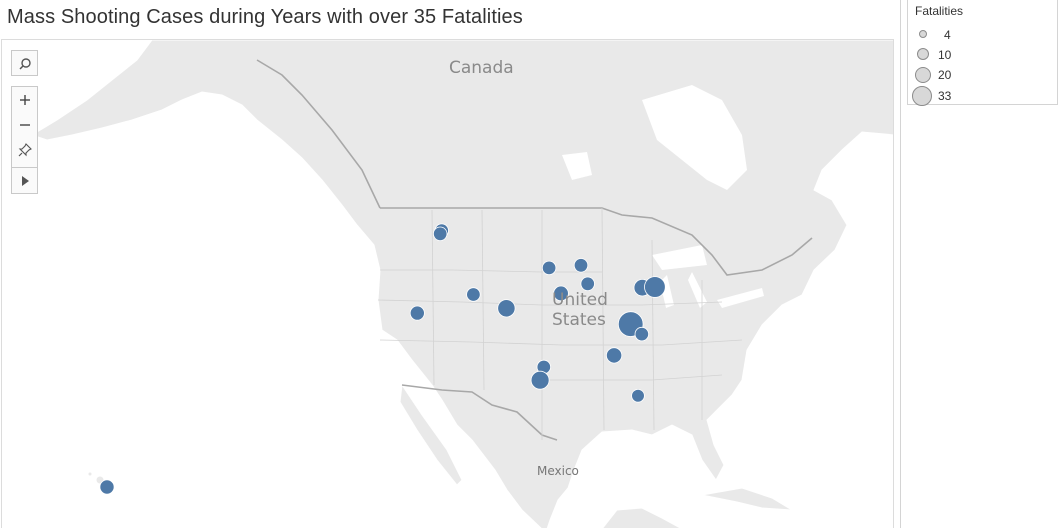  I want to click on legend-item: 4, so click(983, 36).